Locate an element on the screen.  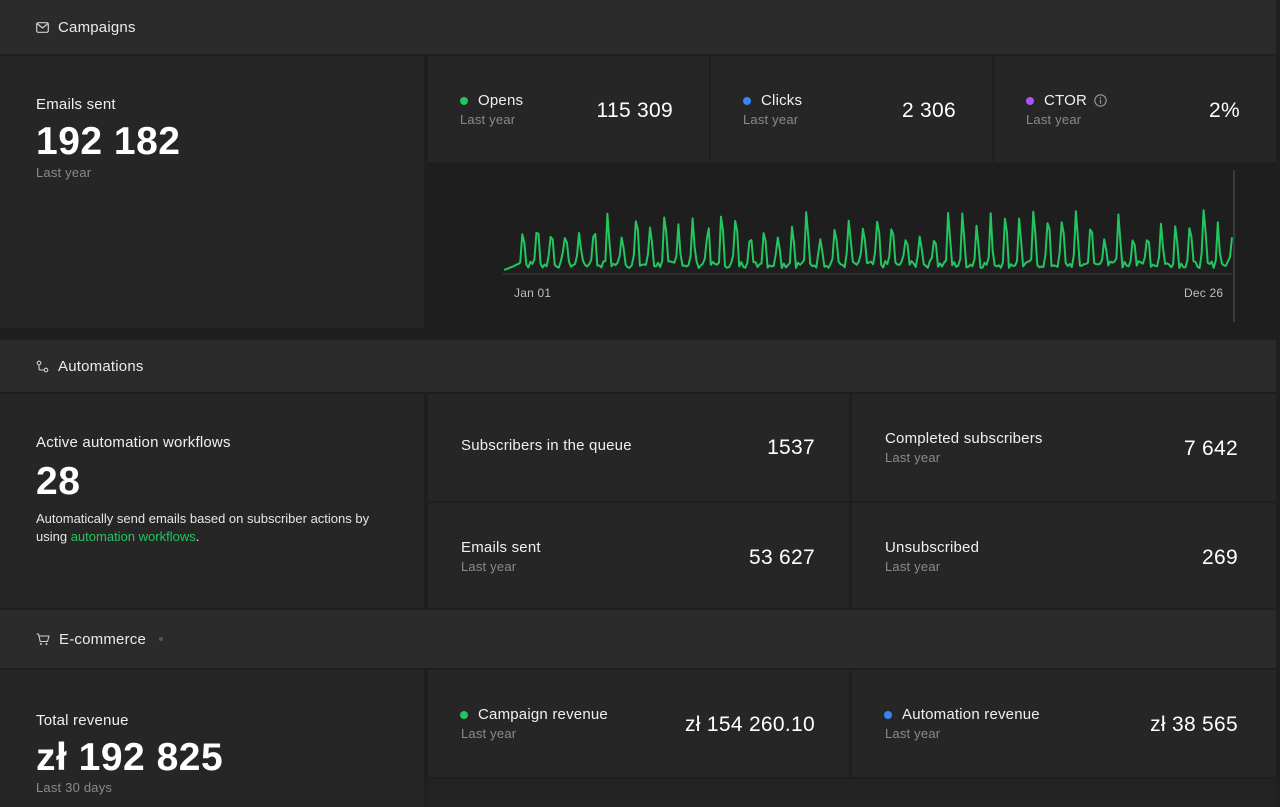
emails-sent-value: 192 182 is located at coordinates (108, 141).